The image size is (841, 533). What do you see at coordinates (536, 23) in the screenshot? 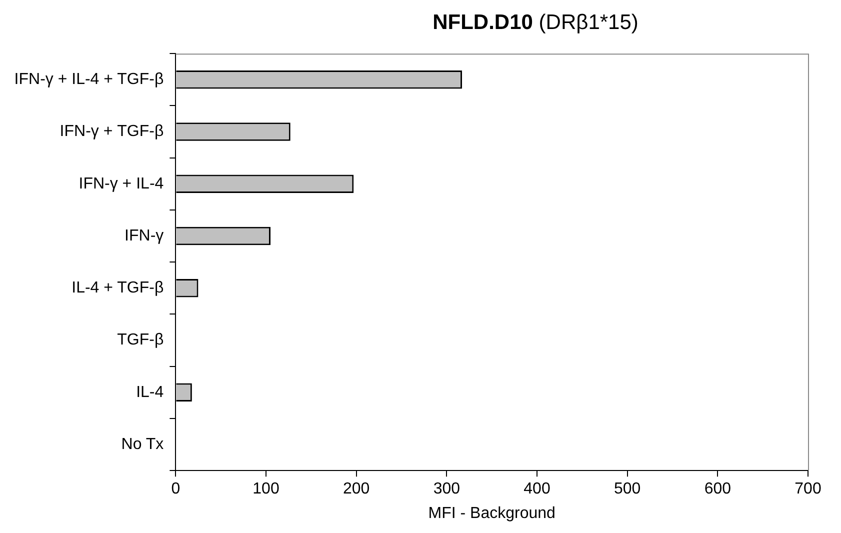
I see `chart-title: NFLD.D10 (DRβ1*15)` at bounding box center [536, 23].